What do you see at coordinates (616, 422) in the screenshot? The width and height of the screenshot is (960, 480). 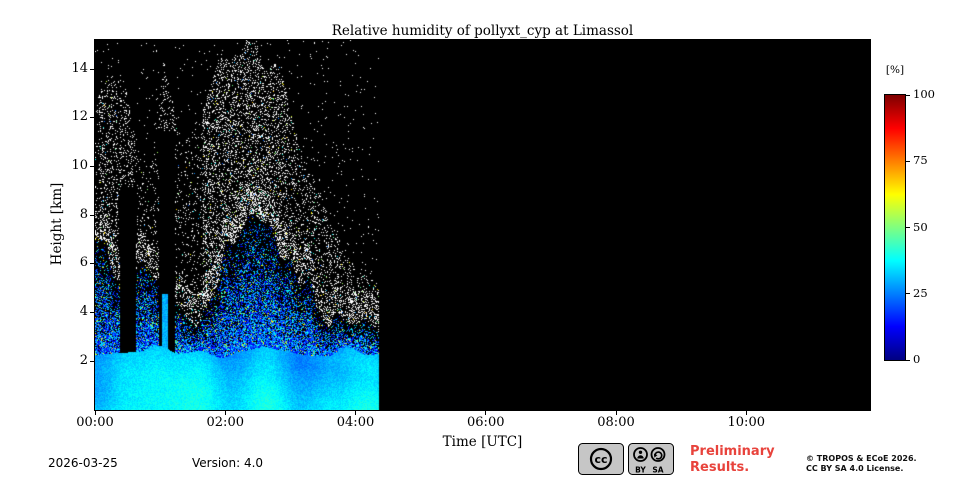 I see `x-tick-label: 08:00` at bounding box center [616, 422].